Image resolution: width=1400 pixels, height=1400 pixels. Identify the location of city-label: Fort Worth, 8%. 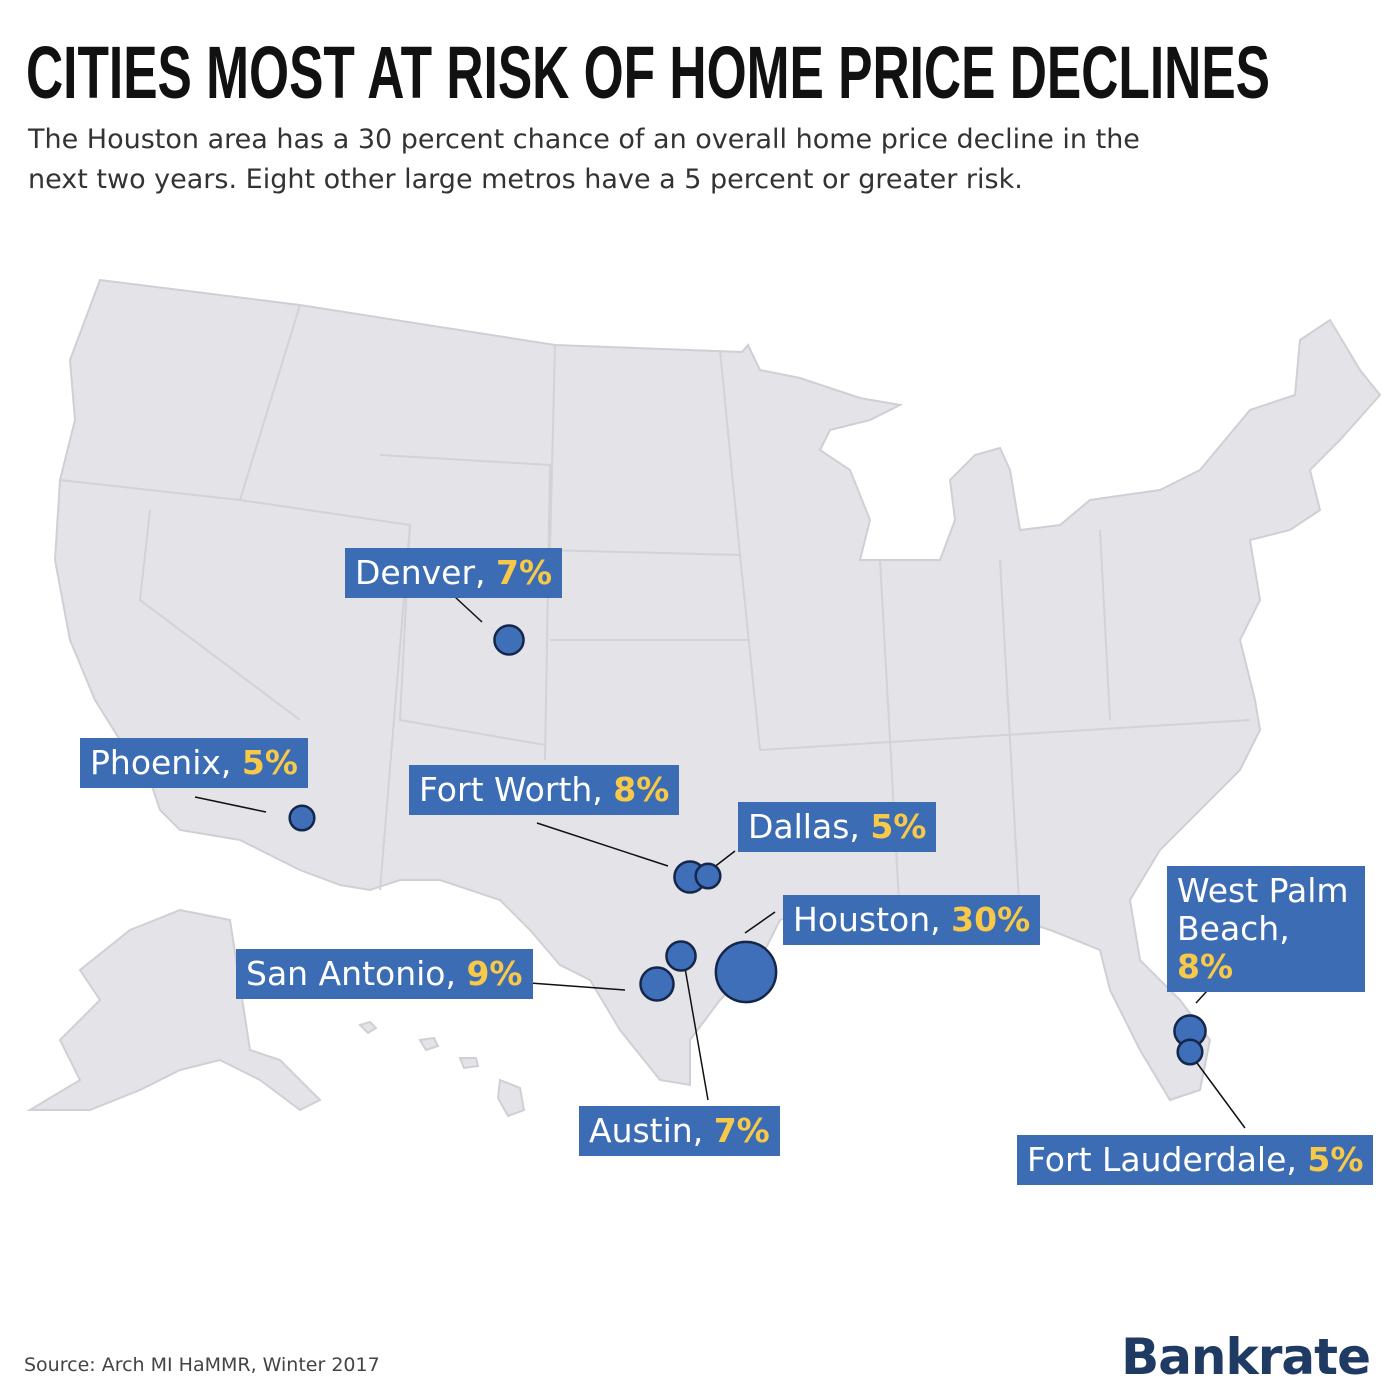
(544, 790).